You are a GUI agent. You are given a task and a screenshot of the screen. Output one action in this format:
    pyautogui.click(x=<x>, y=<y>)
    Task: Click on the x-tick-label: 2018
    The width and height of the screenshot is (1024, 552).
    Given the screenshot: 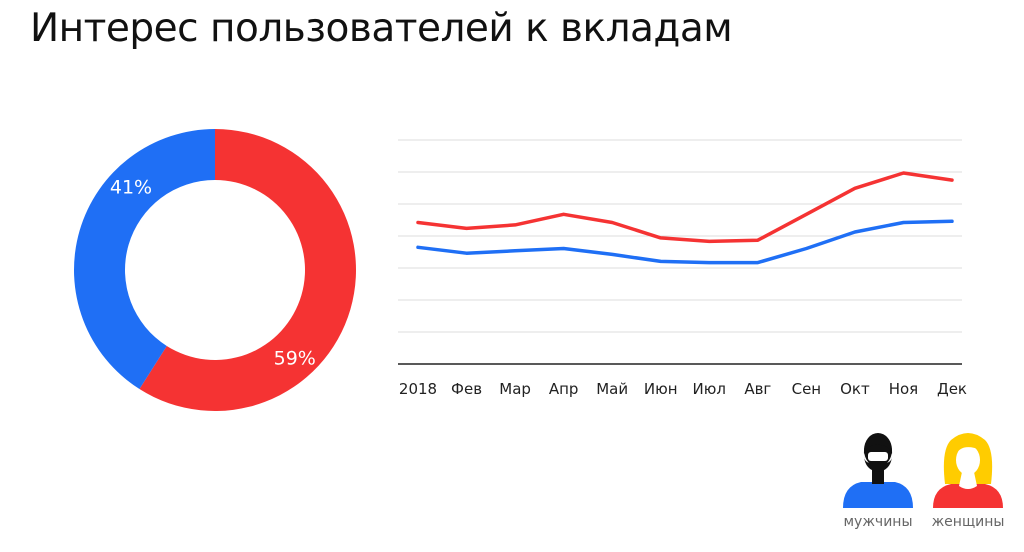 What is the action you would take?
    pyautogui.click(x=418, y=389)
    